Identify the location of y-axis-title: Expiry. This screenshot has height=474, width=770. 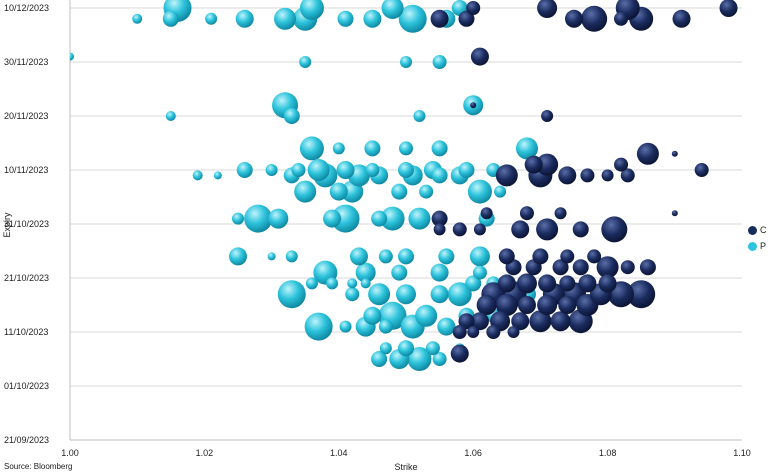
(7, 225).